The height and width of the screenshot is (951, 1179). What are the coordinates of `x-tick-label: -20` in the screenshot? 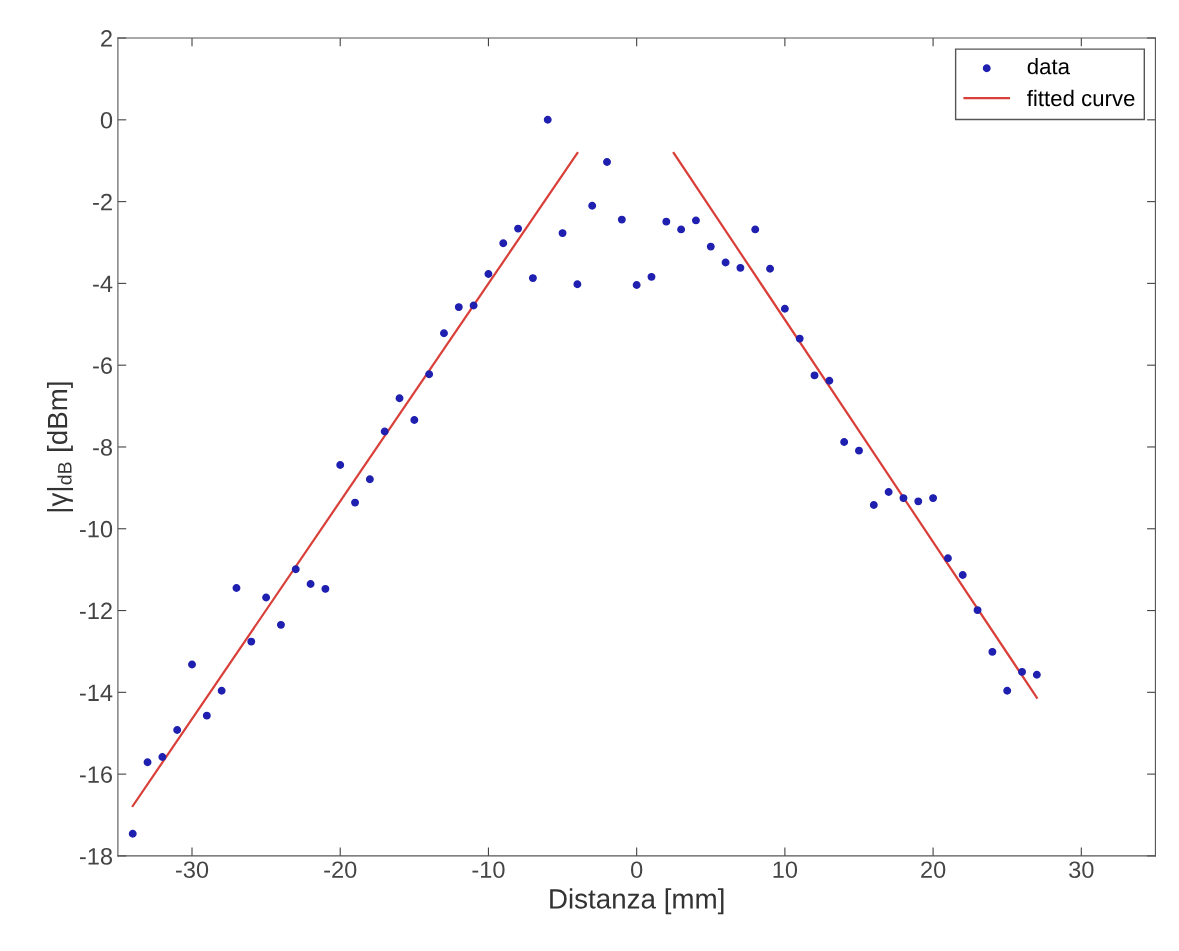 It's located at (340, 870).